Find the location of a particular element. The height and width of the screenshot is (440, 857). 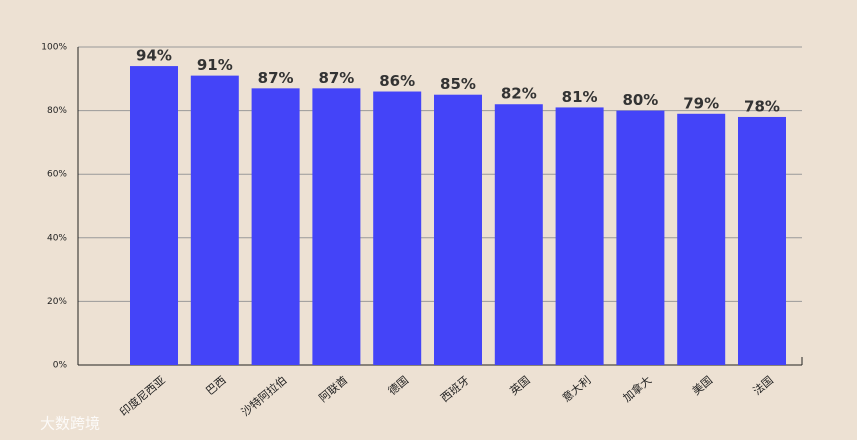

x-tick-label: 阿联酋 is located at coordinates (333, 389).